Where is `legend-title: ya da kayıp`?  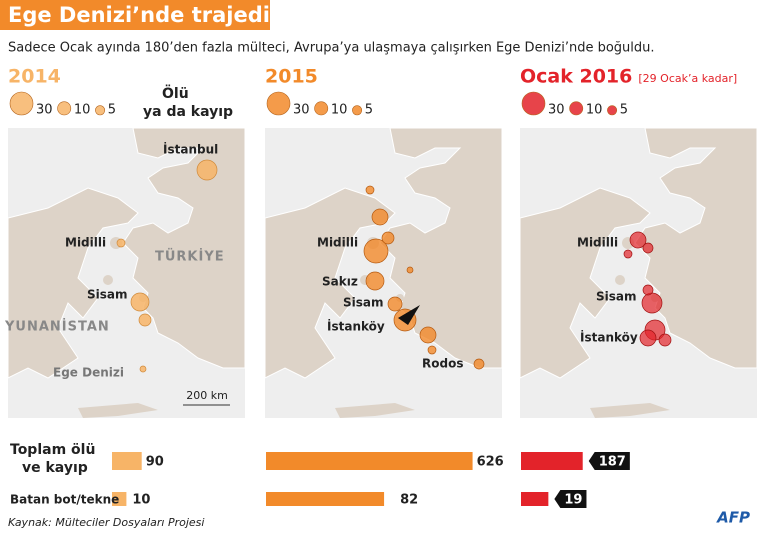
legend-title: ya da kayıp is located at coordinates (188, 112).